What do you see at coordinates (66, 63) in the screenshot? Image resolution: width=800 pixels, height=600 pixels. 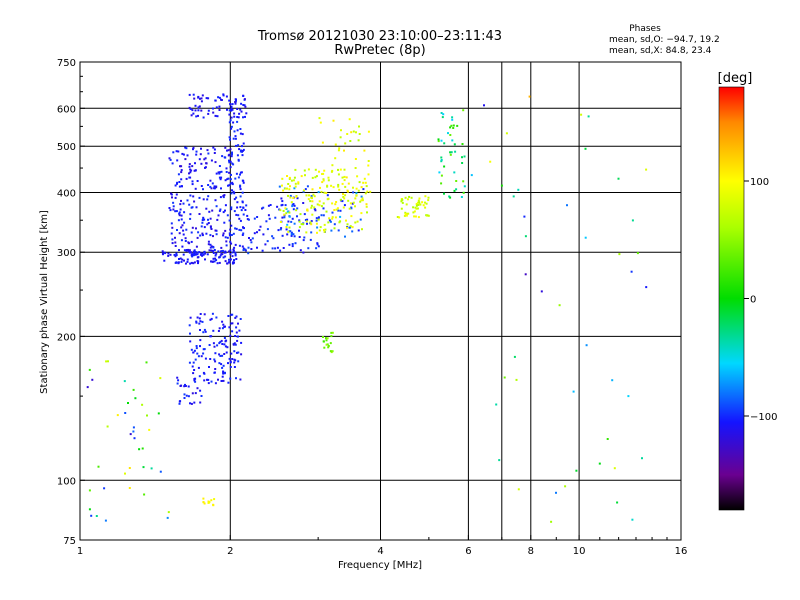 I see `y-tick-label: 750` at bounding box center [66, 63].